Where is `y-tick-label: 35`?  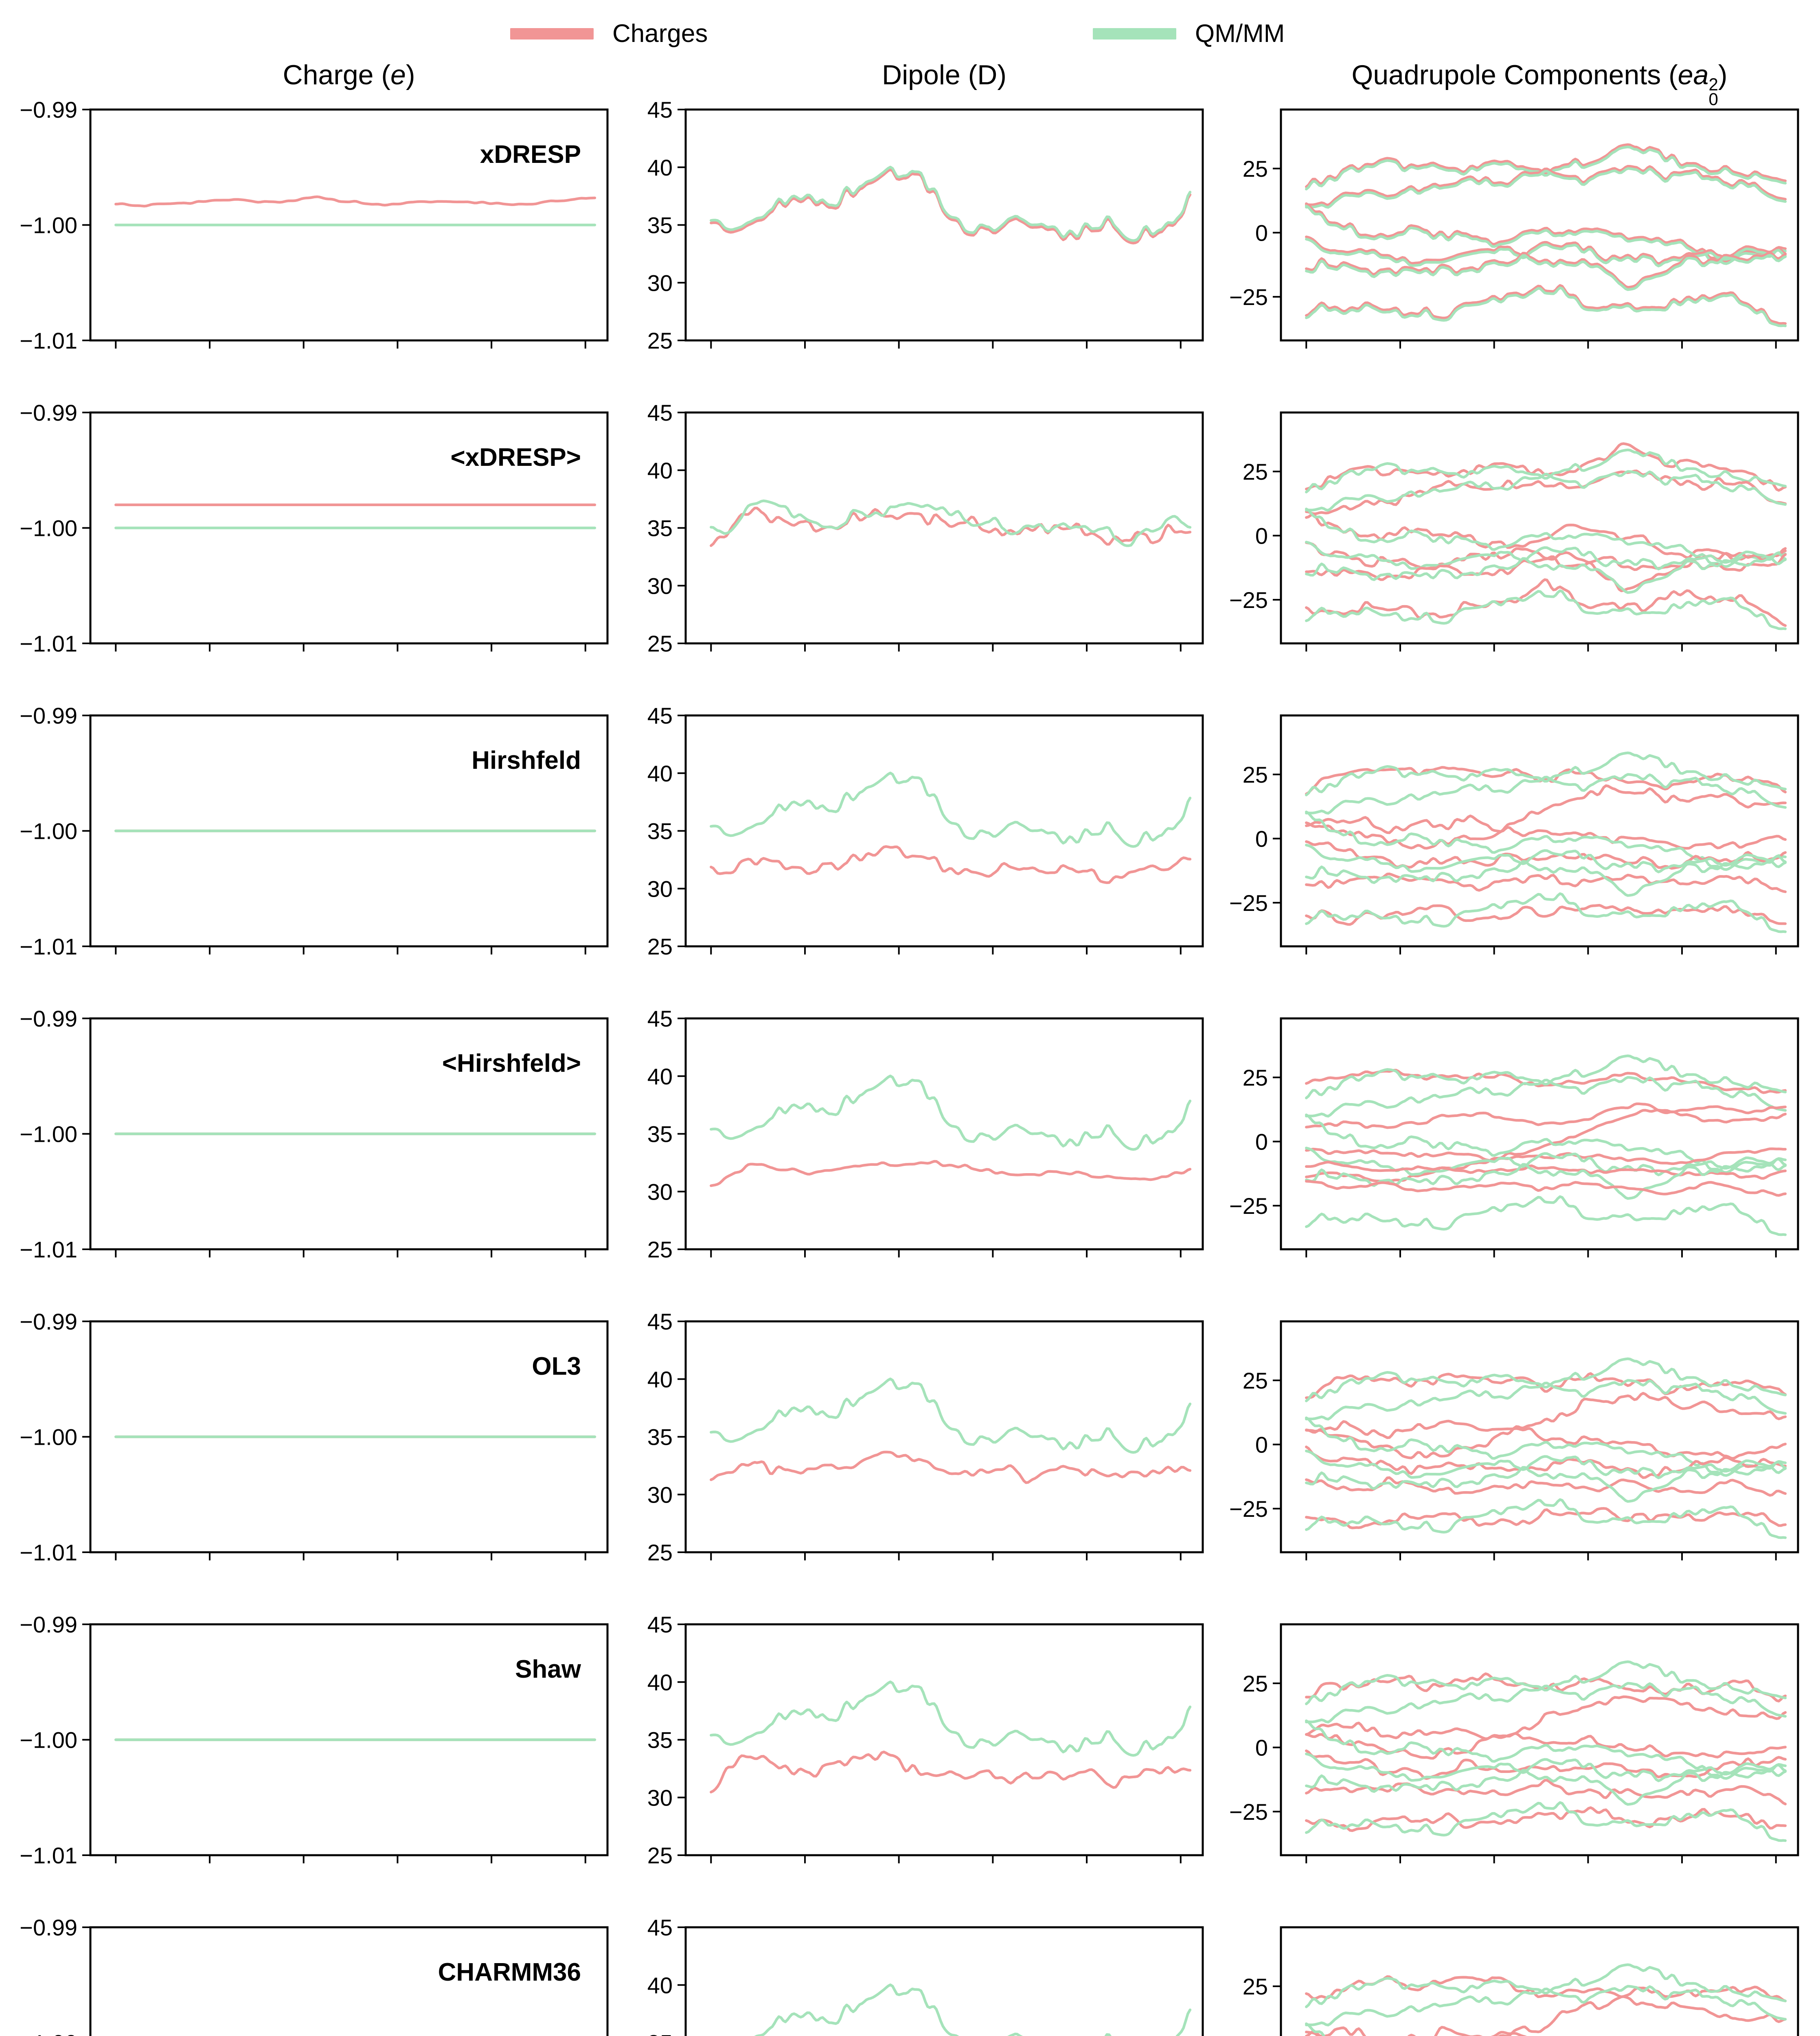
y-tick-label: 35 is located at coordinates (660, 1740).